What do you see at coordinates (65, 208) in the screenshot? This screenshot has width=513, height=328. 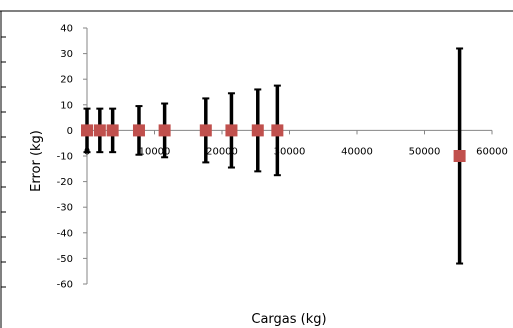 I see `y-tick-label: -30` at bounding box center [65, 208].